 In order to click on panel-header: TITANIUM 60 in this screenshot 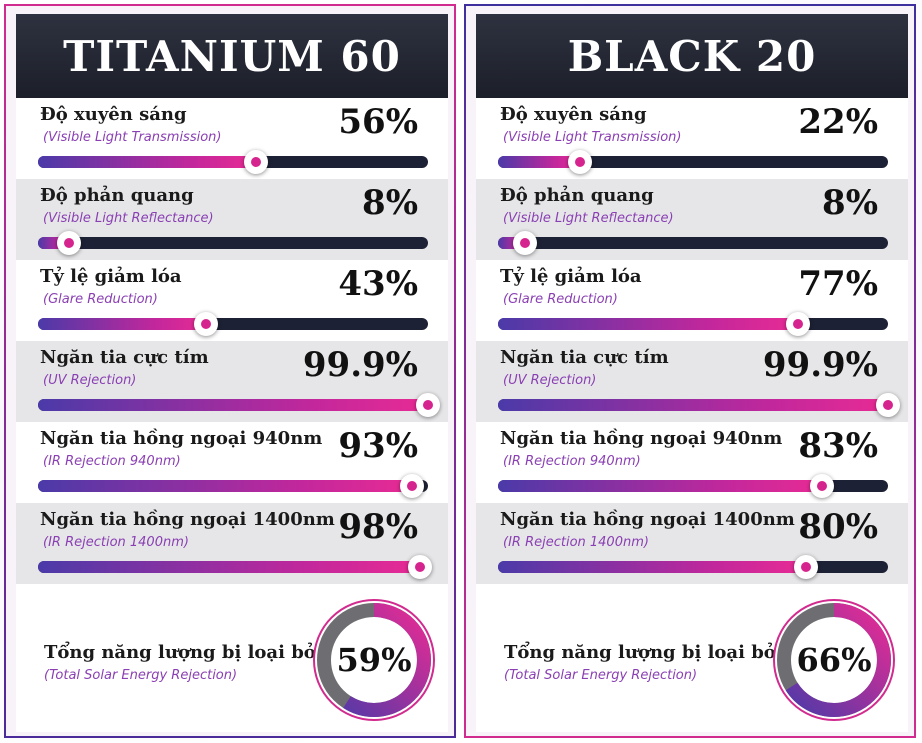, I will do `click(232, 56)`.